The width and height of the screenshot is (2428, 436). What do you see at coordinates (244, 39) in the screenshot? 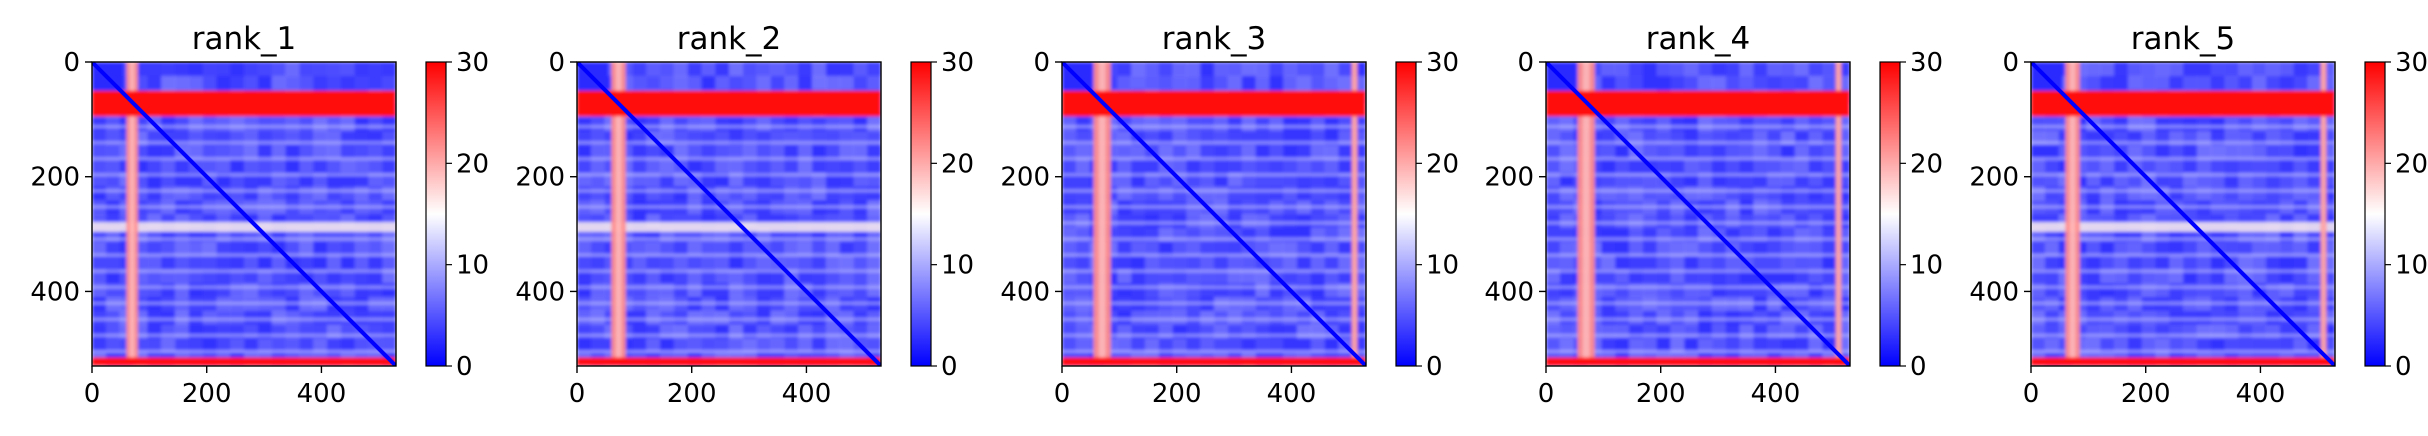
I see `panel-title: rank_1` at bounding box center [244, 39].